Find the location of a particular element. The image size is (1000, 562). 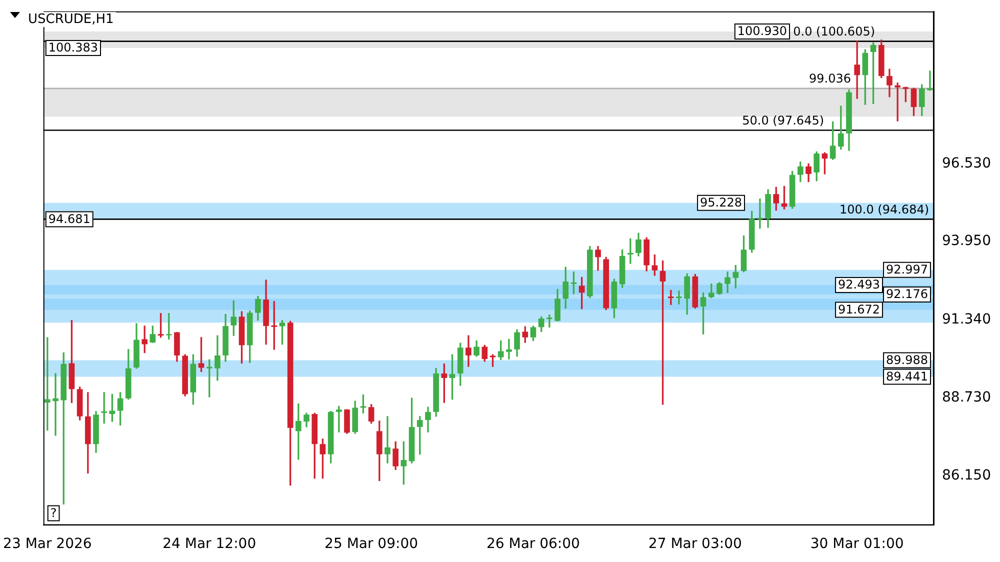

annotation: 95.228 is located at coordinates (721, 202).